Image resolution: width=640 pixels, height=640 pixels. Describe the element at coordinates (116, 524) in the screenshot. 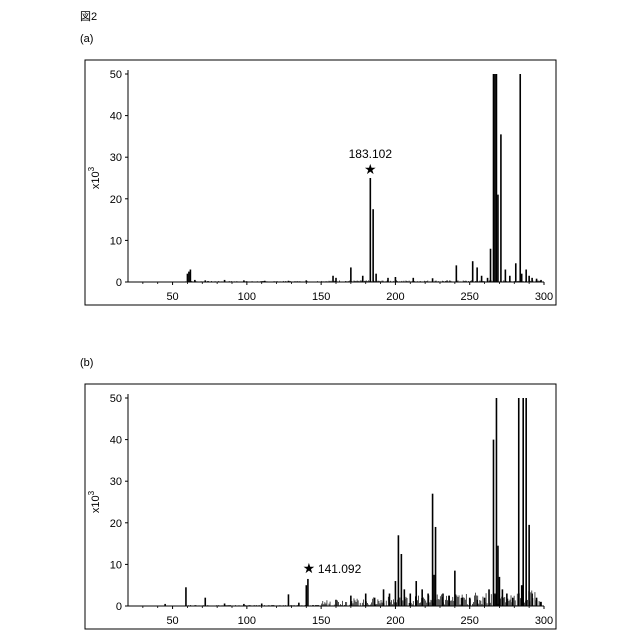

I see `y-tick-label: 20` at that location.